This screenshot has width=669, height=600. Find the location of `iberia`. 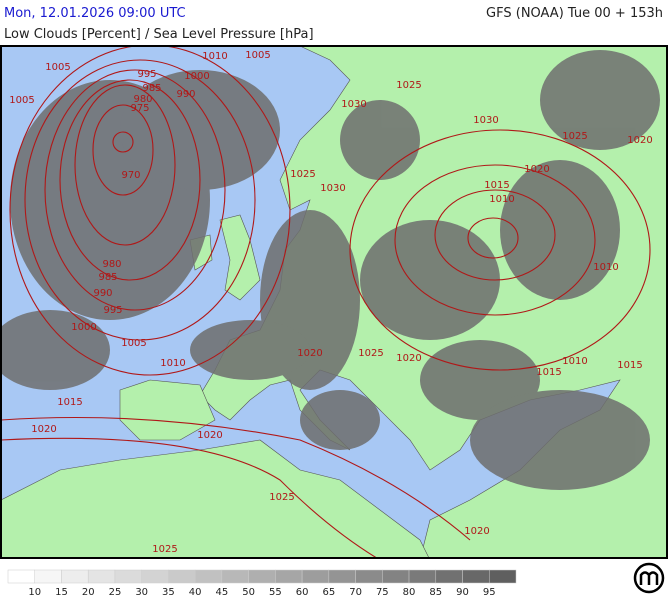

iberia is located at coordinates (167, 410).